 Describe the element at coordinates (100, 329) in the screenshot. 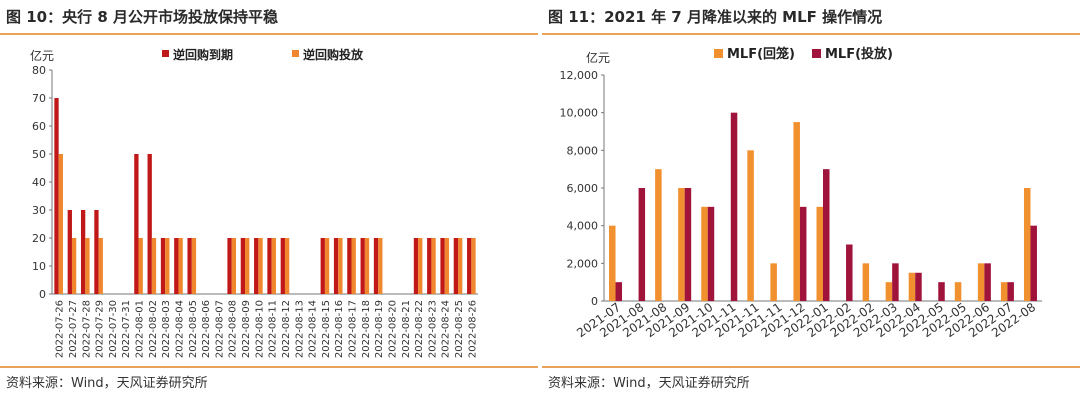

I see `x-tick-label: 2022-07-29` at that location.